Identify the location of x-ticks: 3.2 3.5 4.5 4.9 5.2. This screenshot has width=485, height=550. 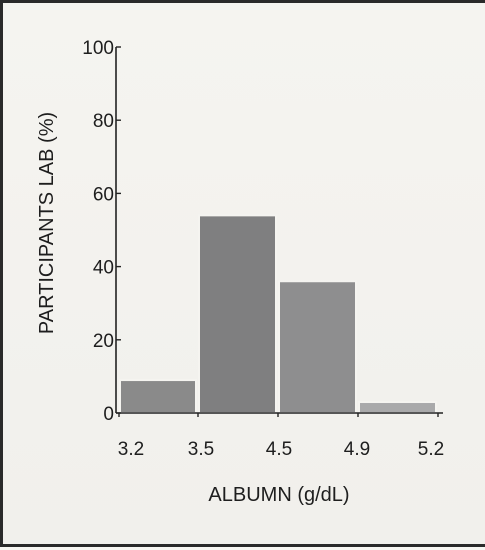
(281, 436).